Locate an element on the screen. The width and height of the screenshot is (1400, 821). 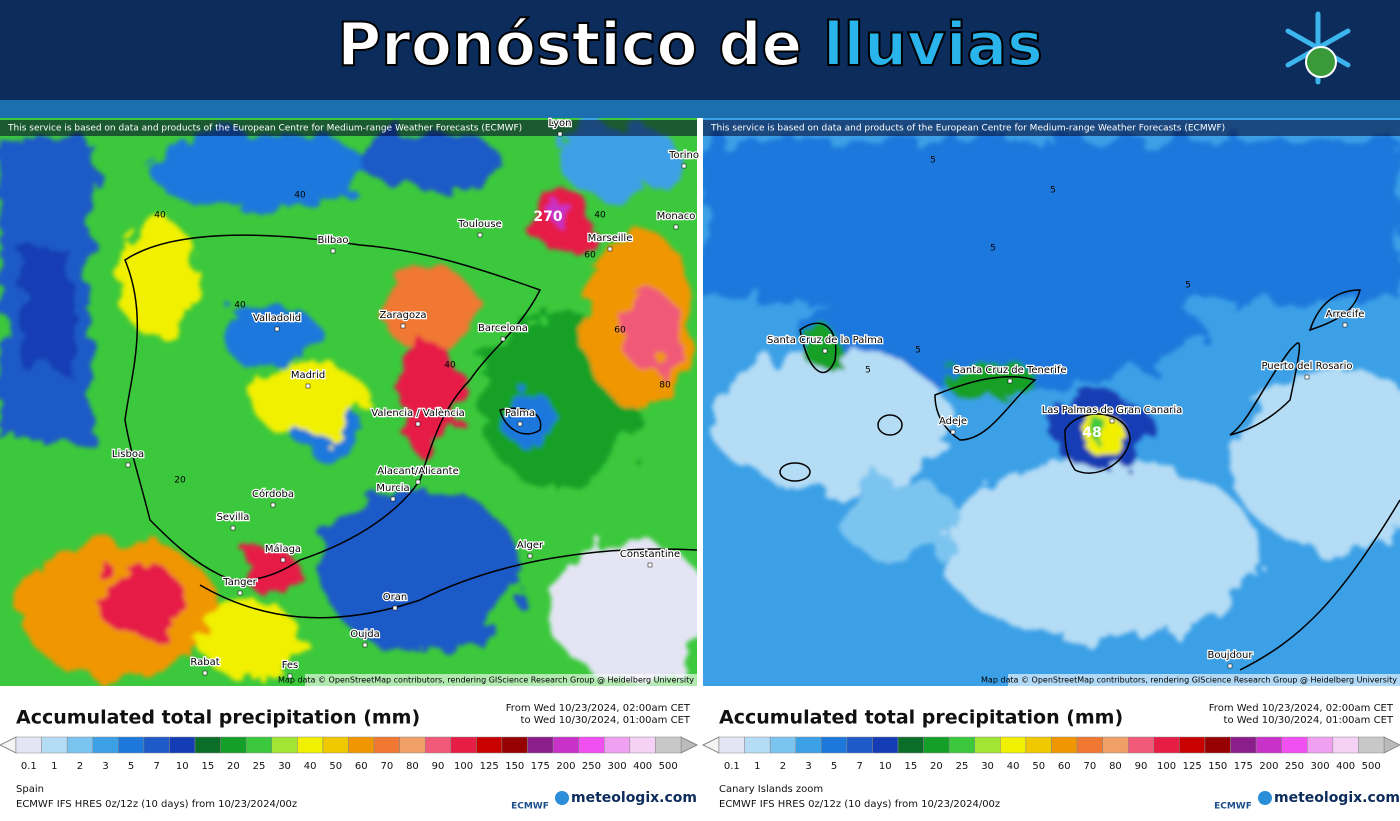
scale-label: 10 is located at coordinates (182, 766).